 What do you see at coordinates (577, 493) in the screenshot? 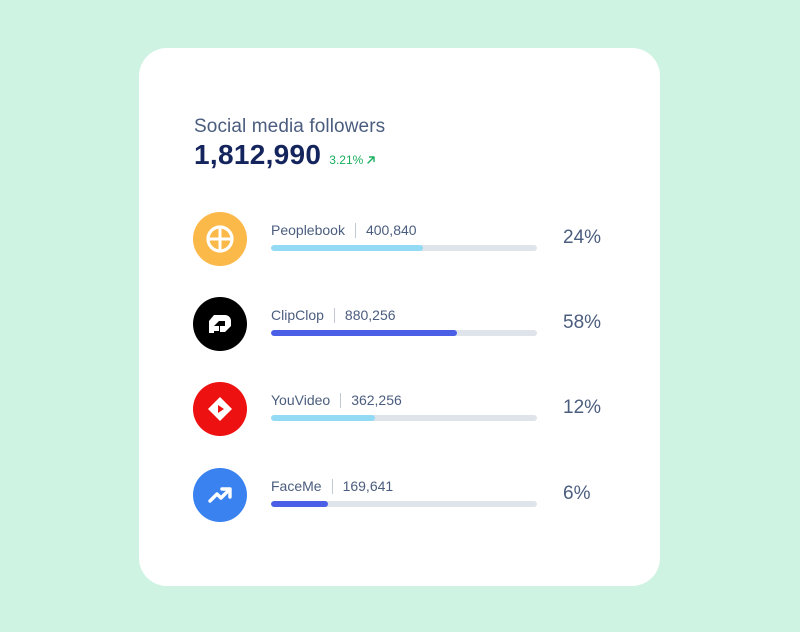
I see `platform-percent: 6%` at bounding box center [577, 493].